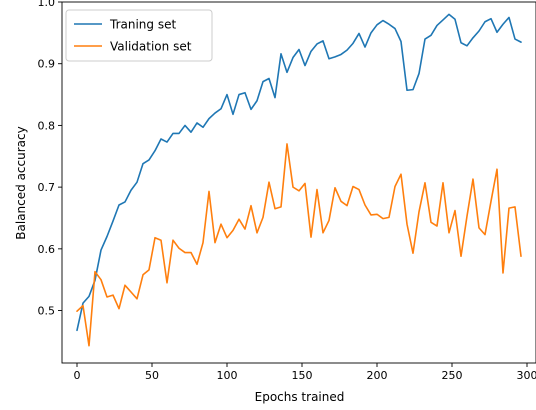  Describe the element at coordinates (152, 375) in the screenshot. I see `x-tick-label: 50` at that location.